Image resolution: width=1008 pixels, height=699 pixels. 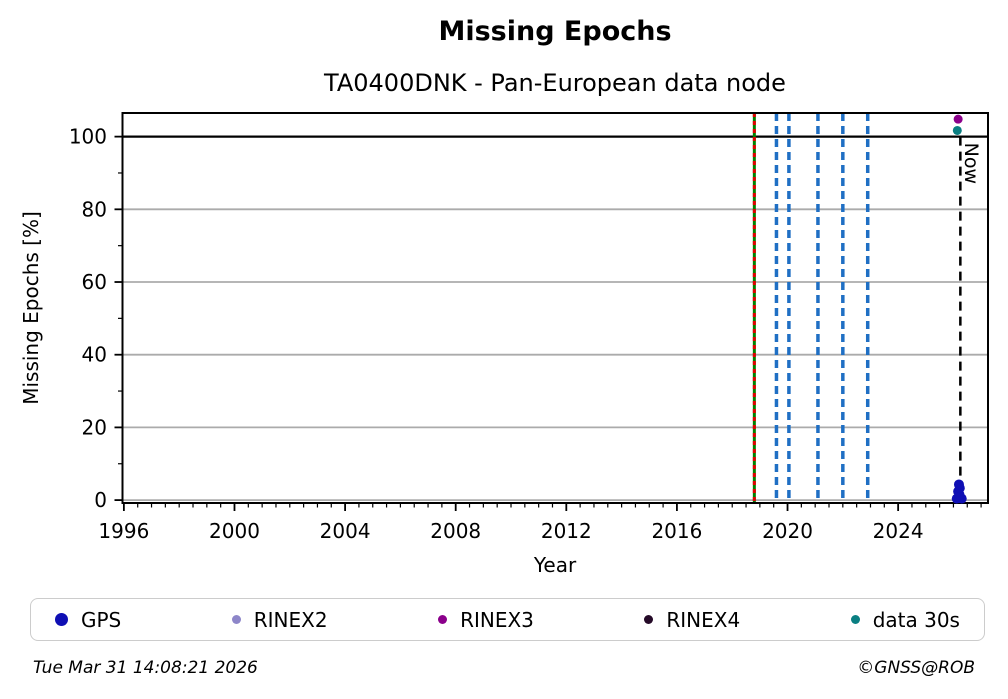 What do you see at coordinates (88, 137) in the screenshot?
I see `y-tick-label: 100` at bounding box center [88, 137].